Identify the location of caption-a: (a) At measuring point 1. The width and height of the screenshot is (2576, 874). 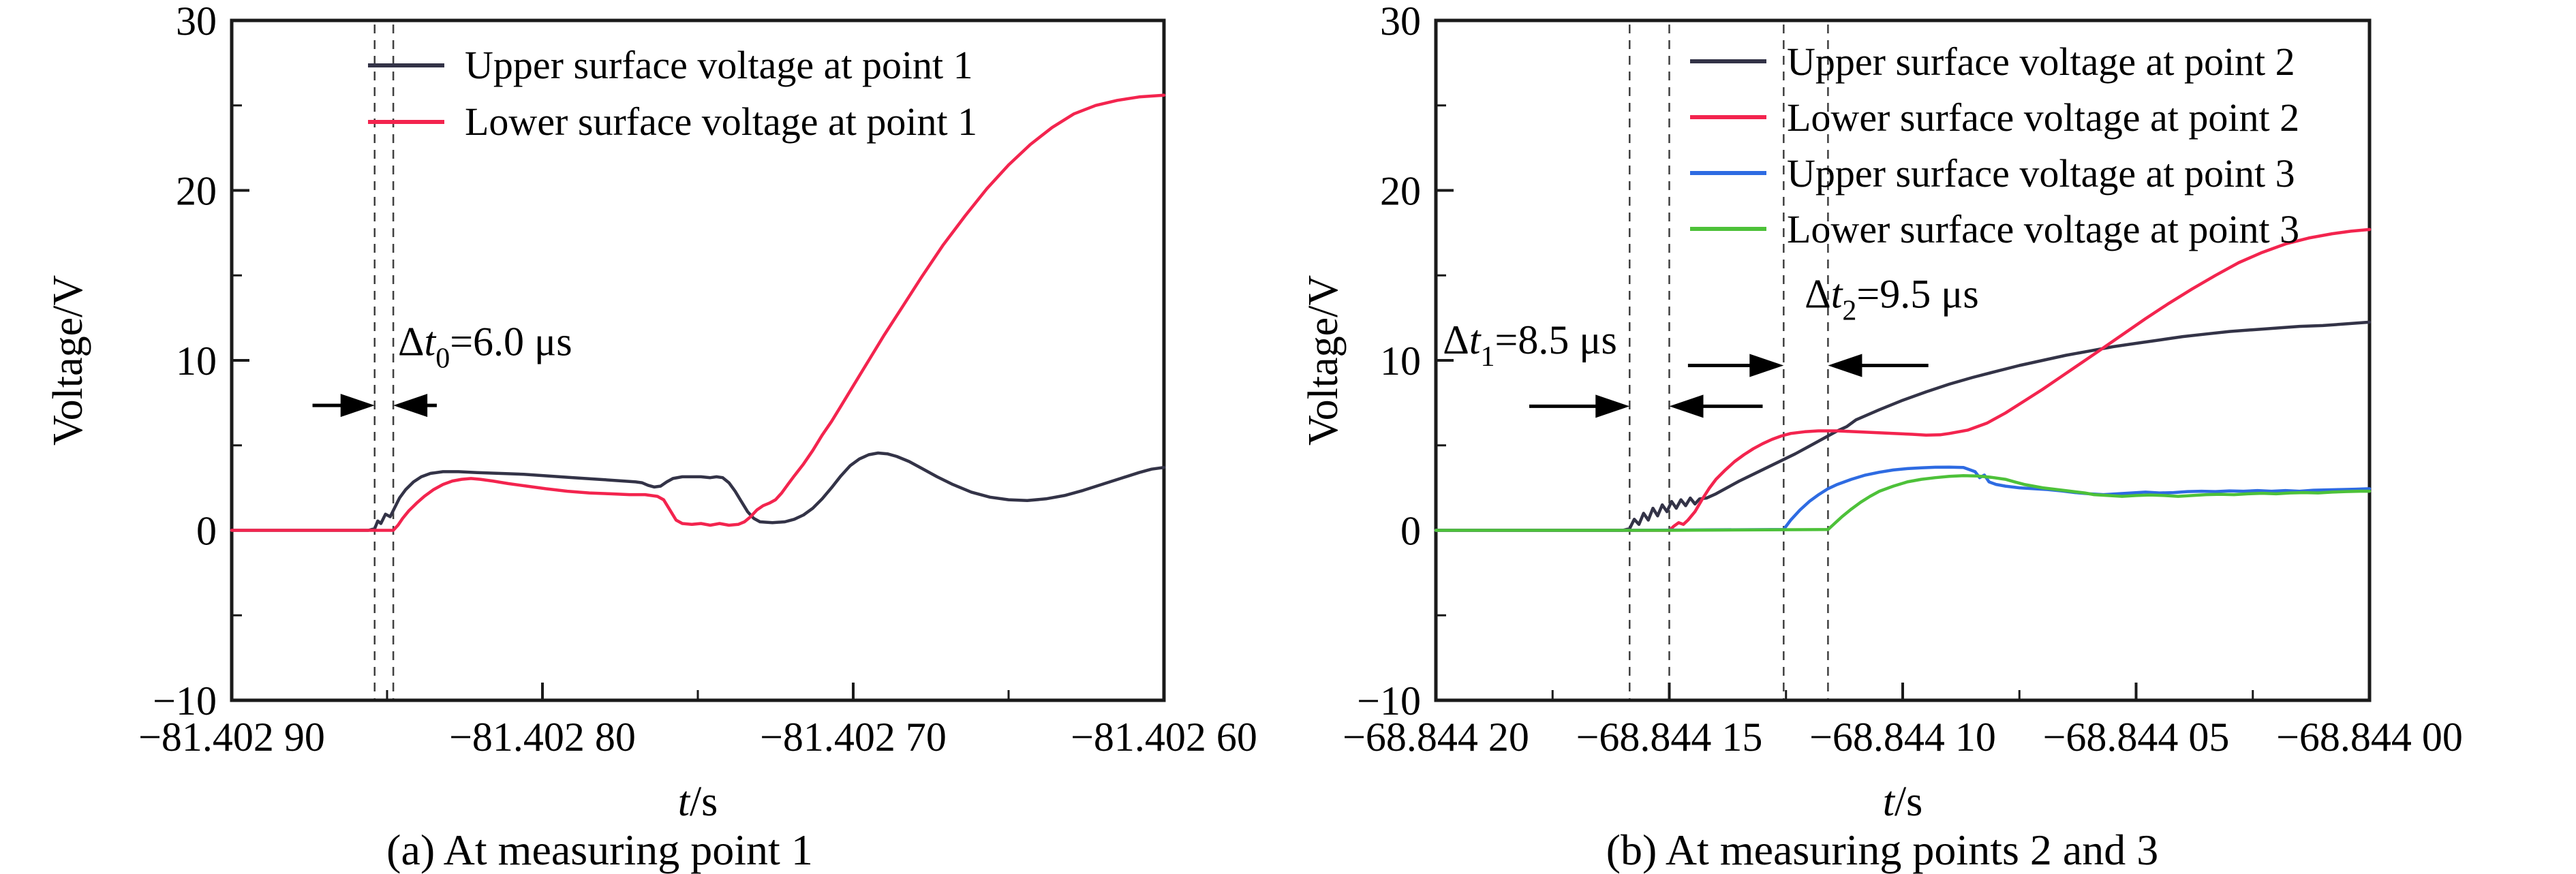
(599, 850).